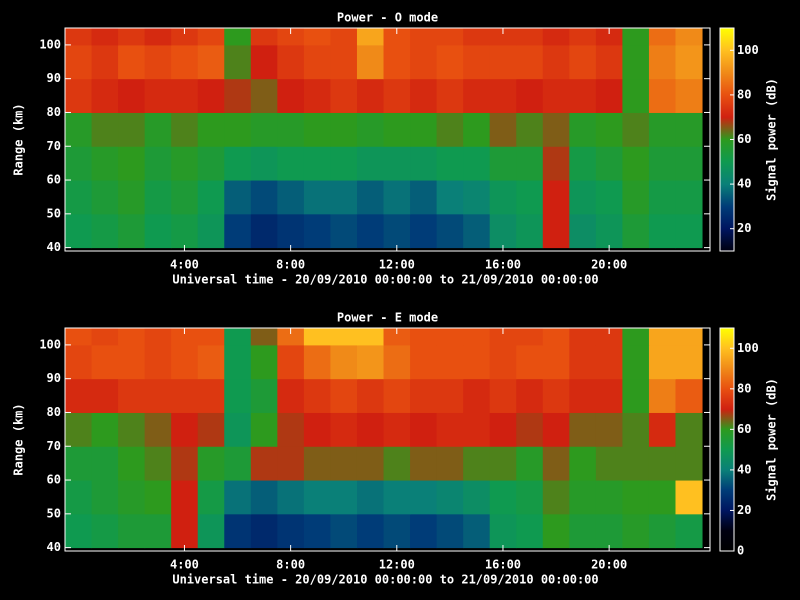 The width and height of the screenshot is (800, 600). I want to click on colorbar-label: Signal power (dB), so click(772, 439).